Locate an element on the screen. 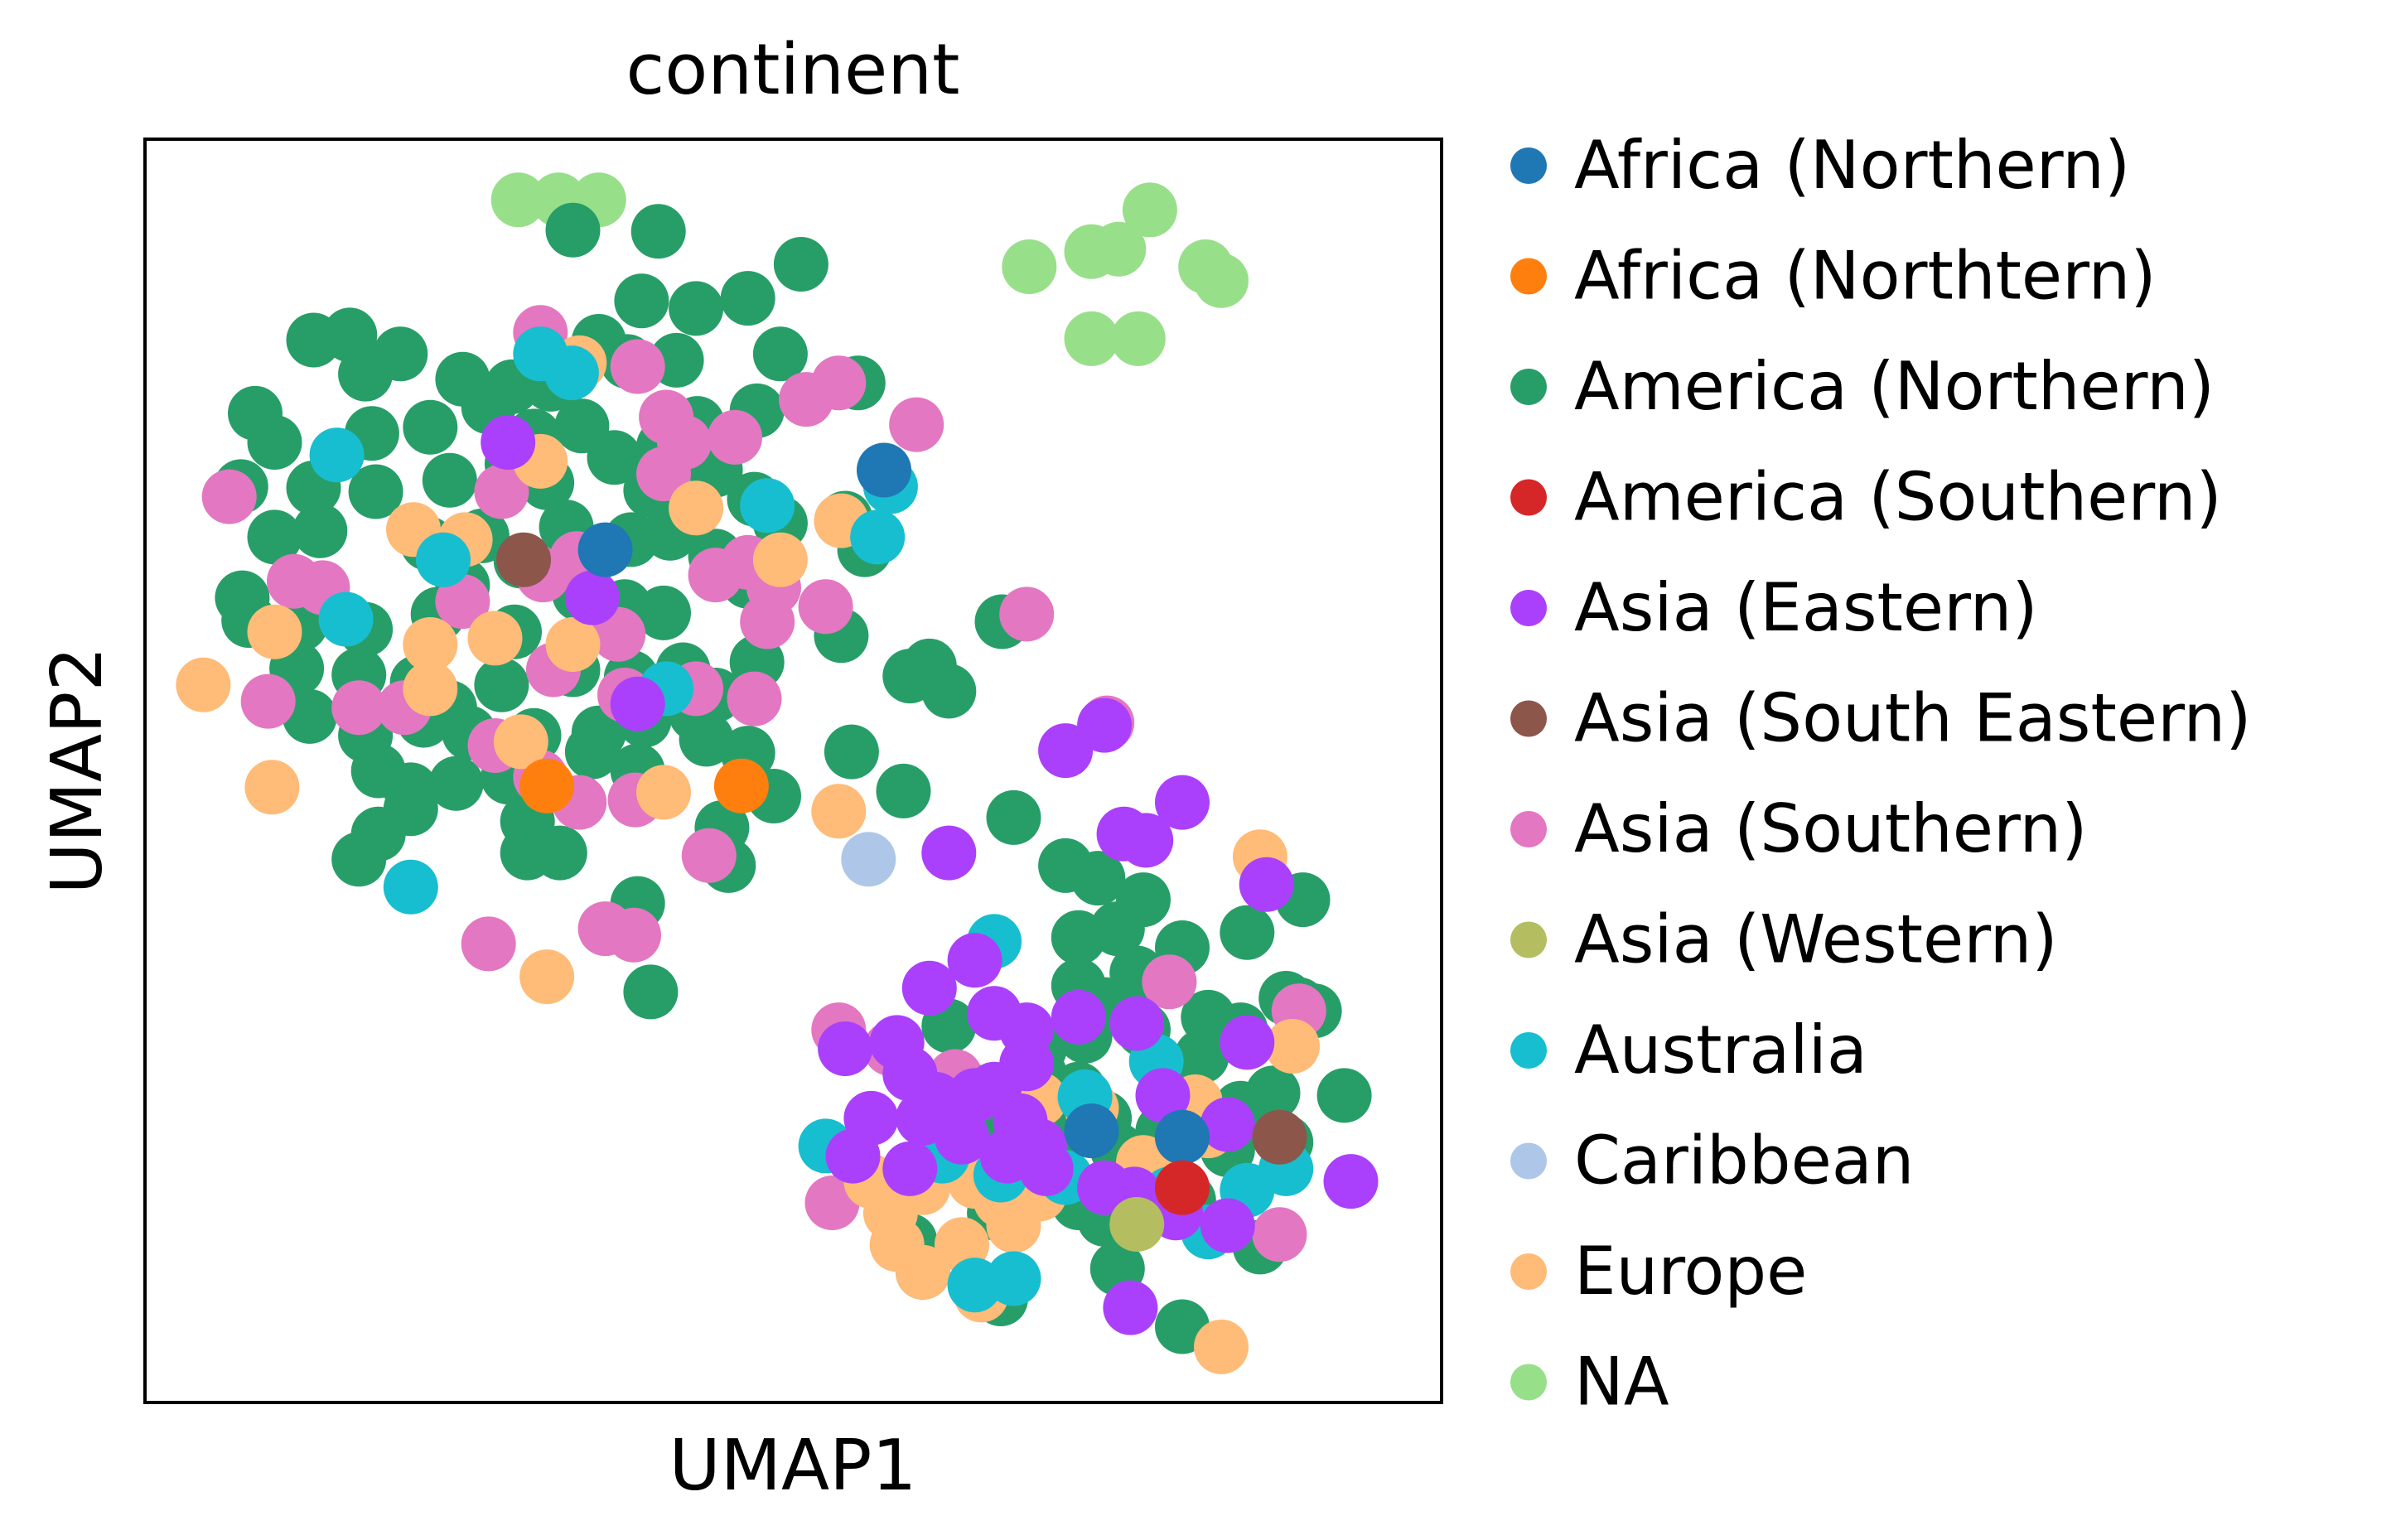 This screenshot has width=2396, height=1540. legend-label-africa-northern: Africa (Northern) is located at coordinates (1852, 165).